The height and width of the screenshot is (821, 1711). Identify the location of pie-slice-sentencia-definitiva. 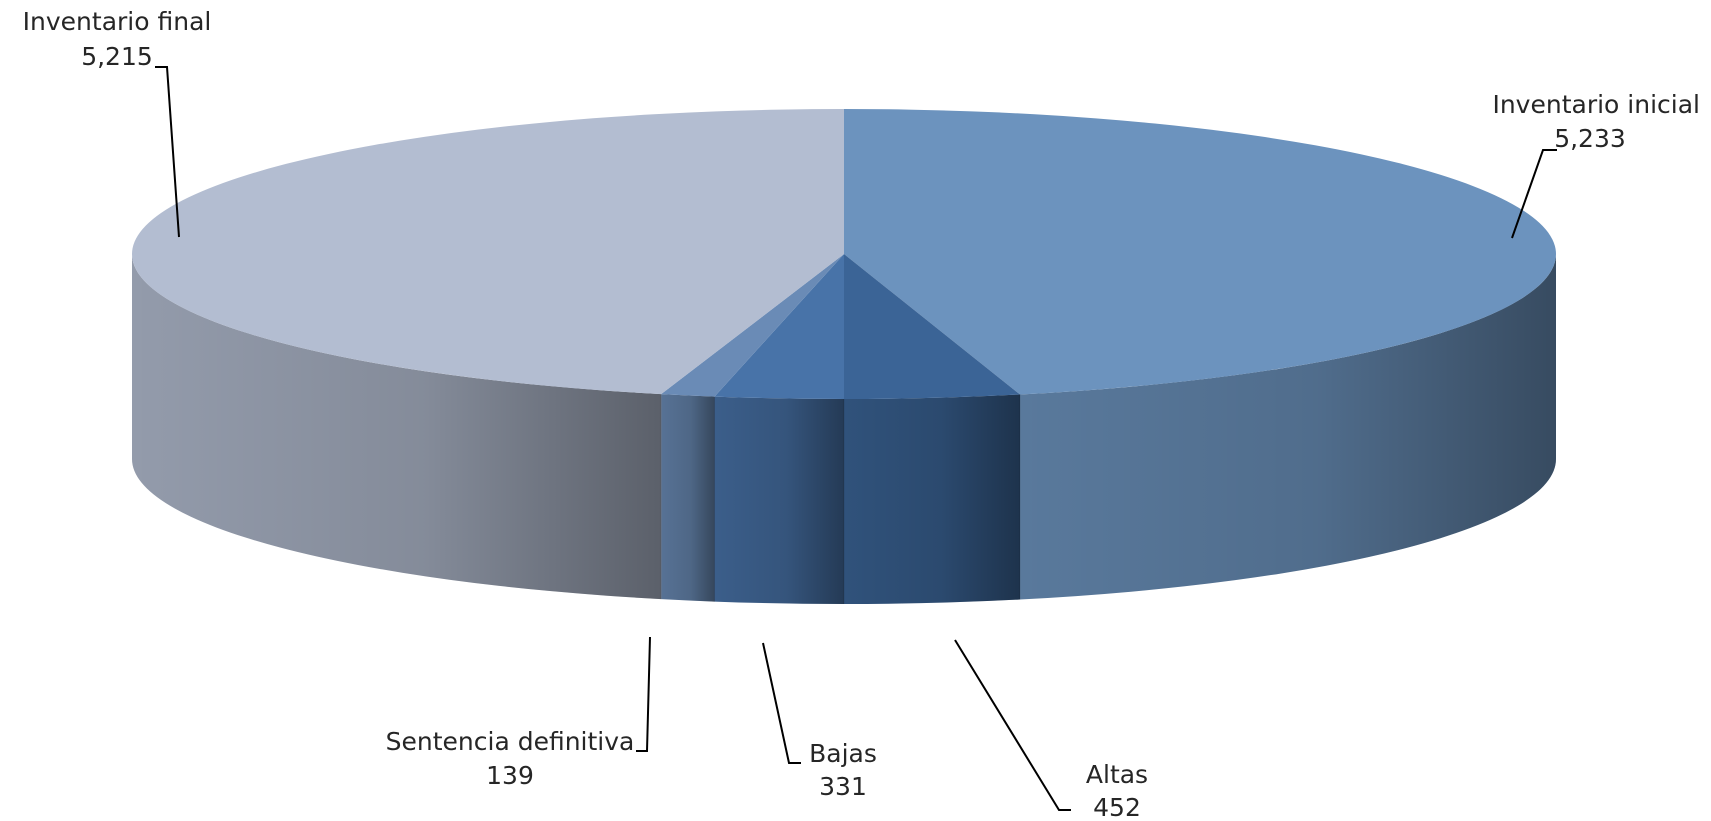
(752, 325).